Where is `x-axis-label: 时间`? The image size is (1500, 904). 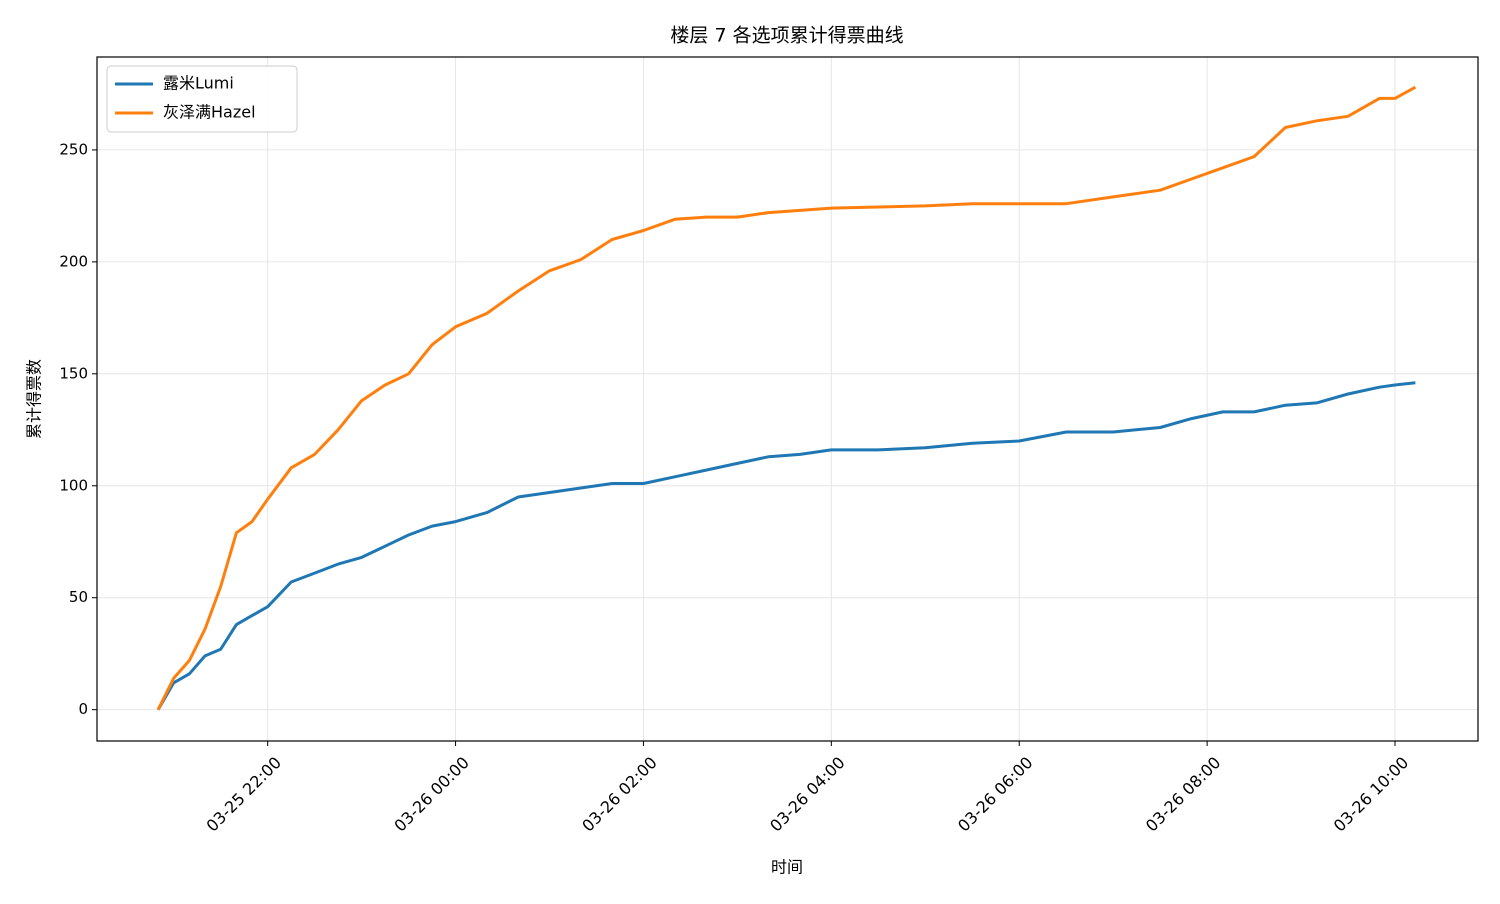 x-axis-label: 时间 is located at coordinates (787, 867).